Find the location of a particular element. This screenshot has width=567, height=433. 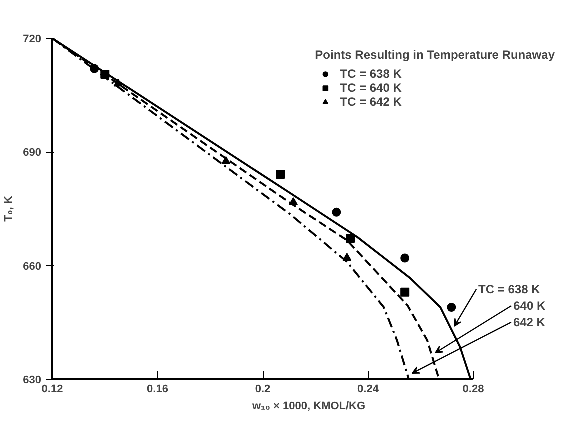

legend-label: TC = 640 K is located at coordinates (371, 88).